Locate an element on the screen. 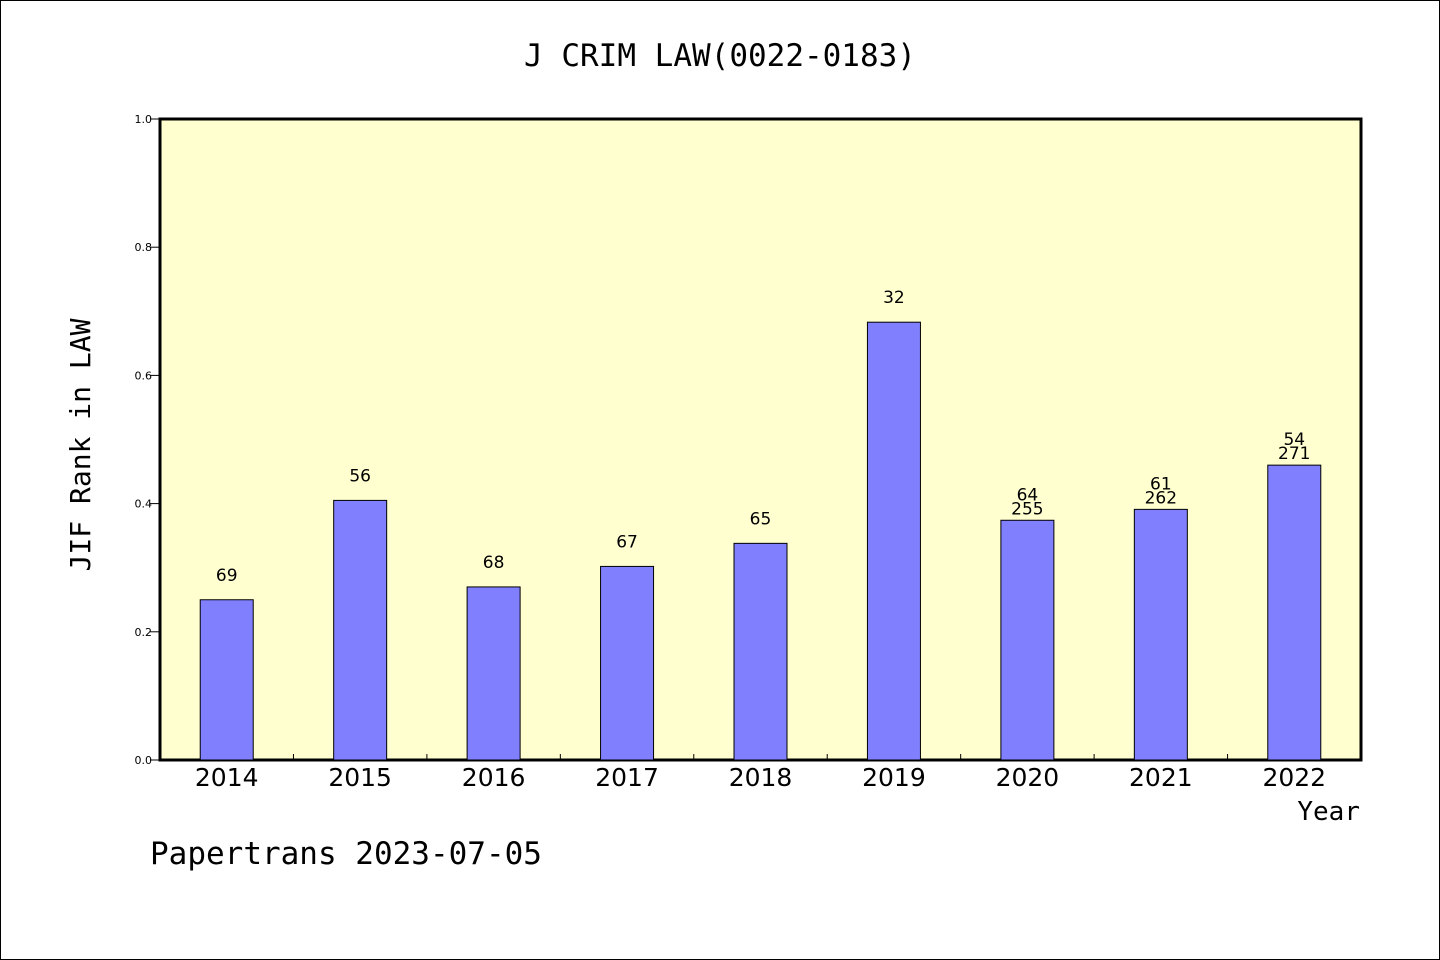 Image resolution: width=1440 pixels, height=960 pixels. x-tick-label: 2018 is located at coordinates (761, 777).